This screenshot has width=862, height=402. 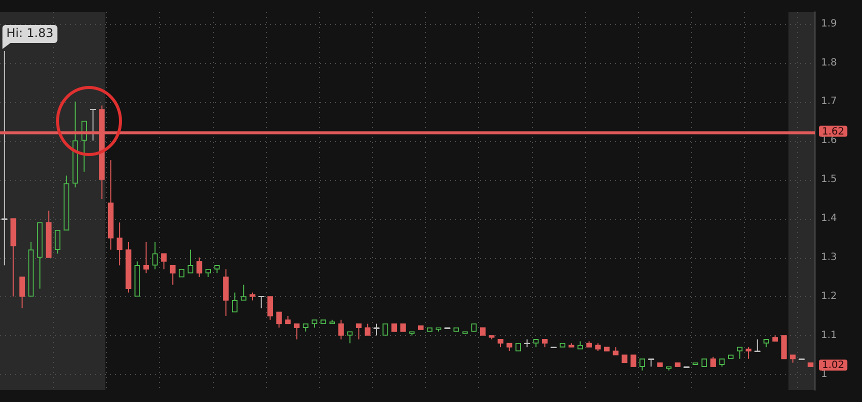 I want to click on y-tick-label: 1.5, so click(x=829, y=180).